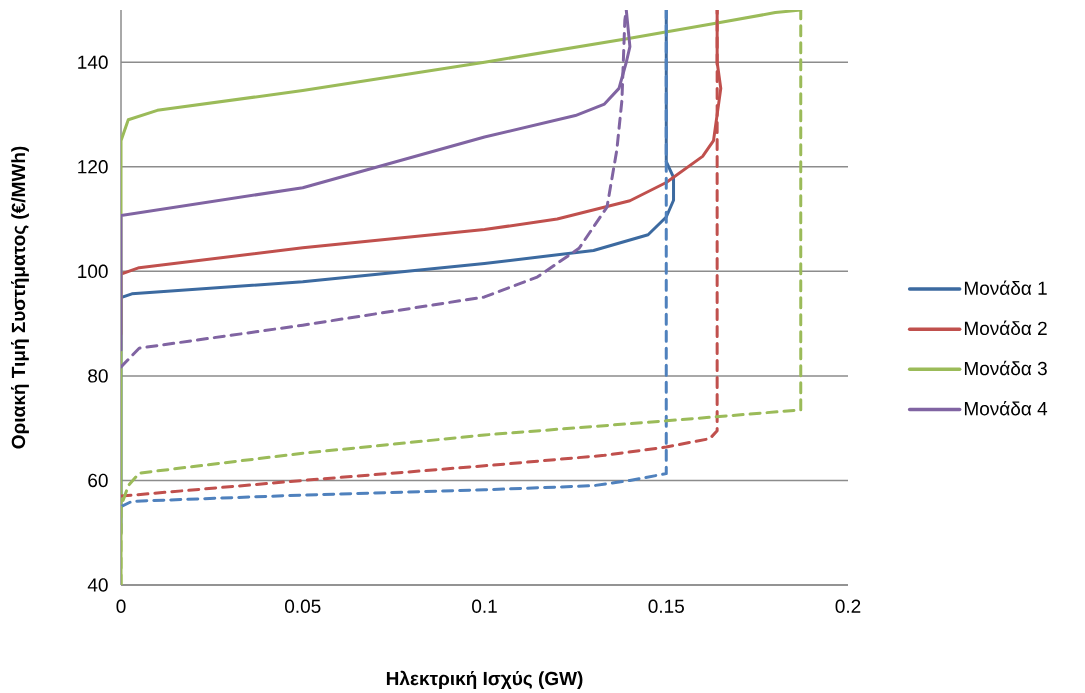 The width and height of the screenshot is (1085, 693). Describe the element at coordinates (97, 585) in the screenshot. I see `y-tick-label: 40` at that location.